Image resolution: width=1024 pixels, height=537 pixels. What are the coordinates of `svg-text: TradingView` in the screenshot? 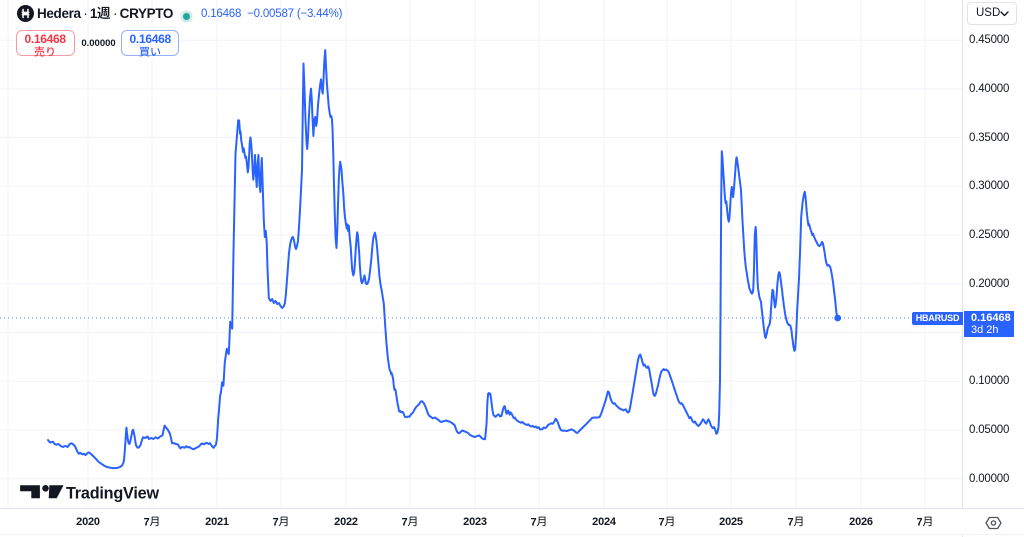 It's located at (112, 493).